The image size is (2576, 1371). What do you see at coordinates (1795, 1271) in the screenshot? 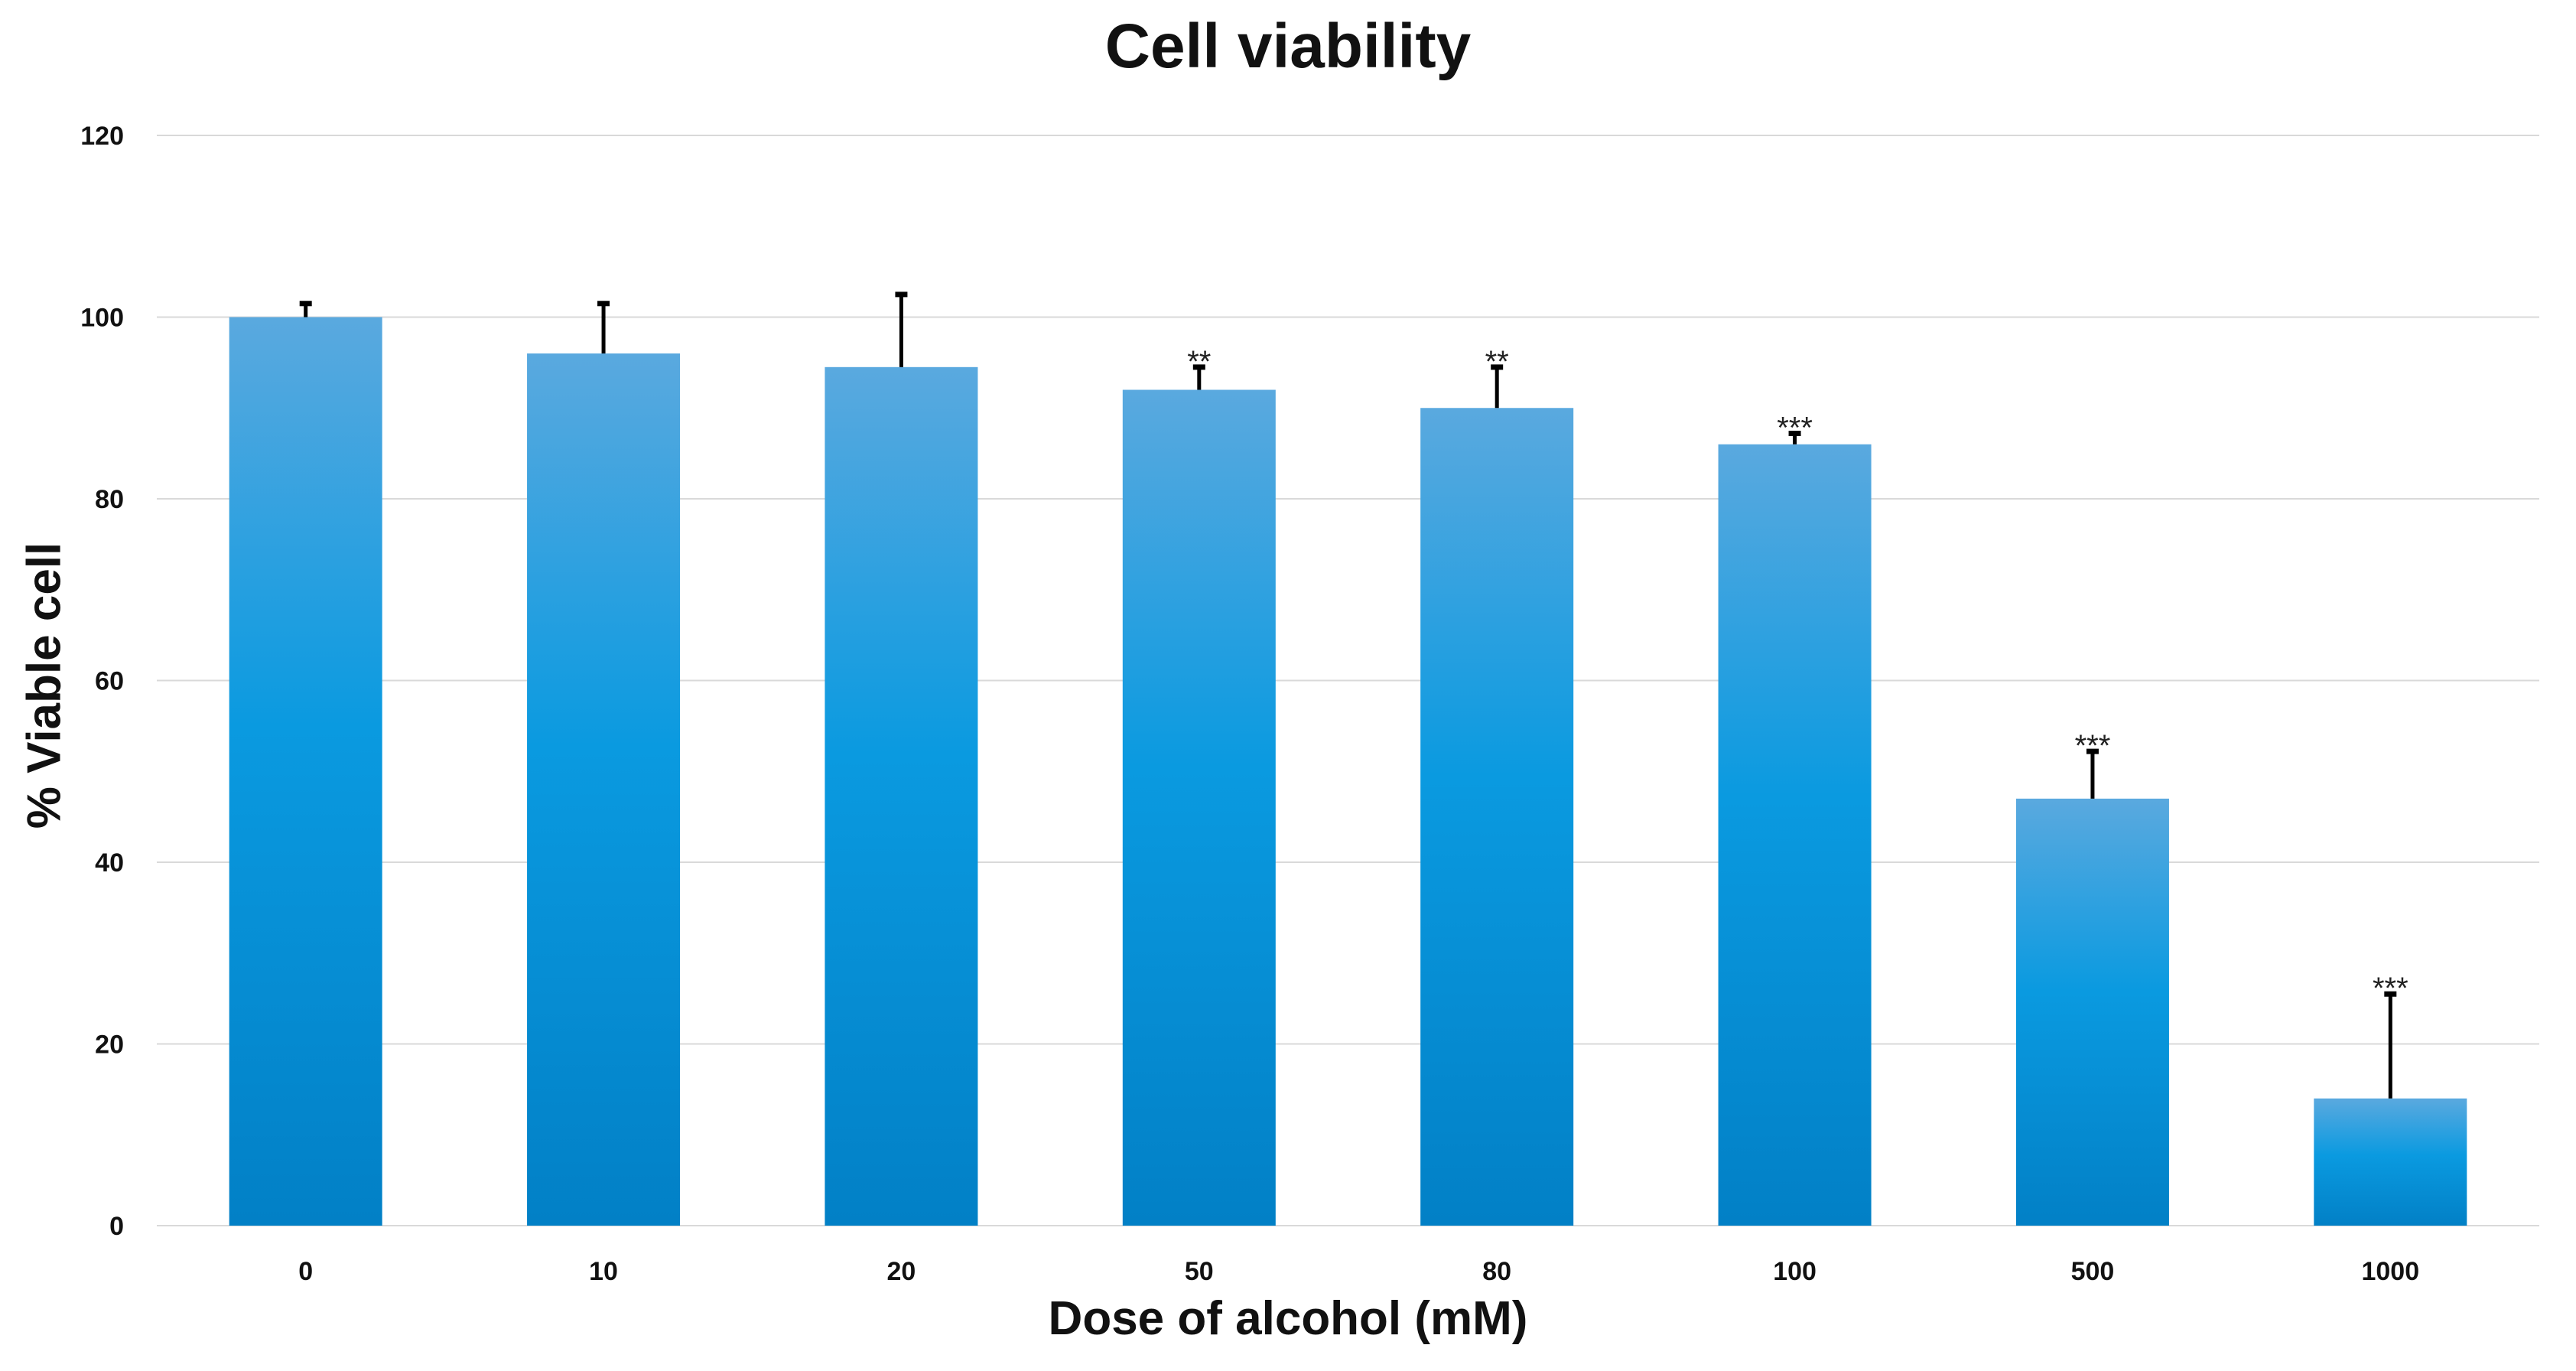
I see `x-tick-label: 100` at bounding box center [1795, 1271].